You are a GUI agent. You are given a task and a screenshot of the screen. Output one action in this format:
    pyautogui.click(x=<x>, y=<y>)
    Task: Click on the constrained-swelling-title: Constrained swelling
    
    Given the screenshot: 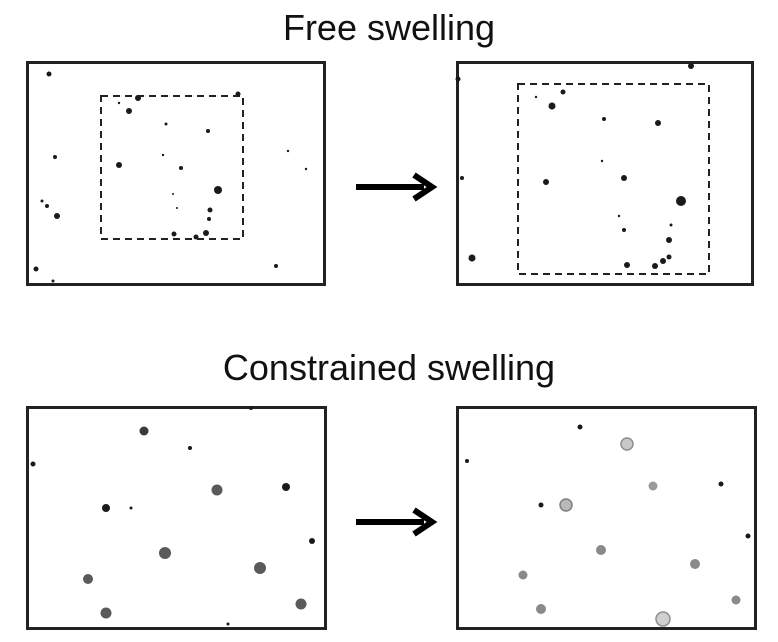 What is the action you would take?
    pyautogui.click(x=389, y=367)
    